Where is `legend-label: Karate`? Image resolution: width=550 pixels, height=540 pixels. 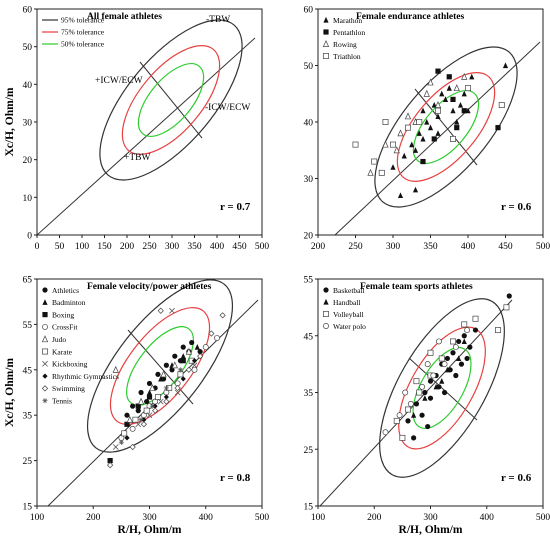 legend-label: Karate is located at coordinates (62, 351).